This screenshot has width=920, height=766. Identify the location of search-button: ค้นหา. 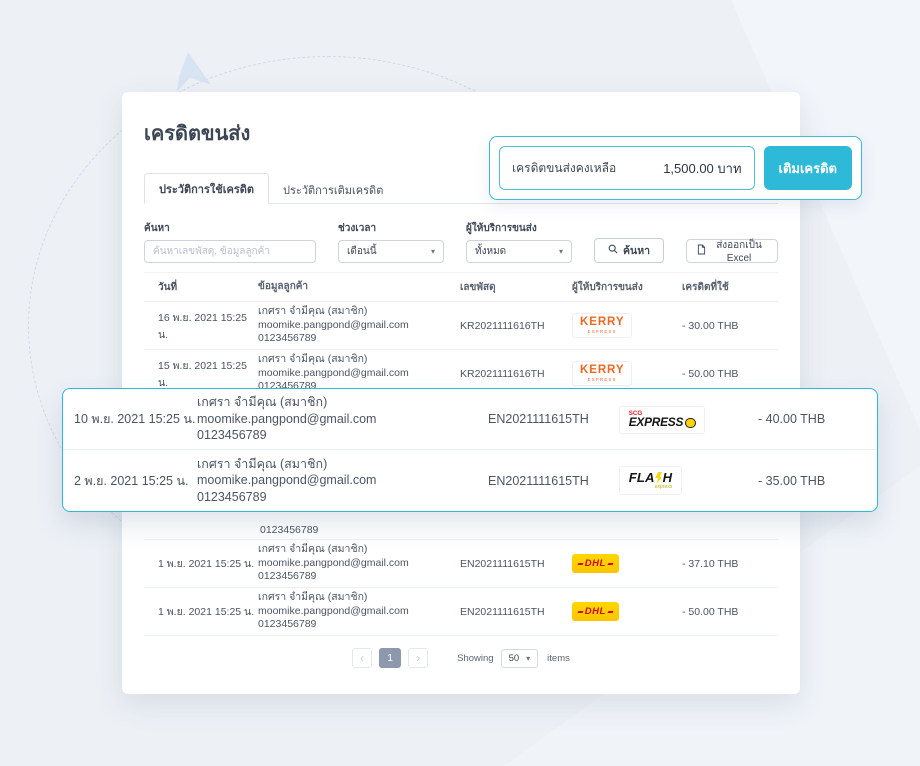
(629, 250).